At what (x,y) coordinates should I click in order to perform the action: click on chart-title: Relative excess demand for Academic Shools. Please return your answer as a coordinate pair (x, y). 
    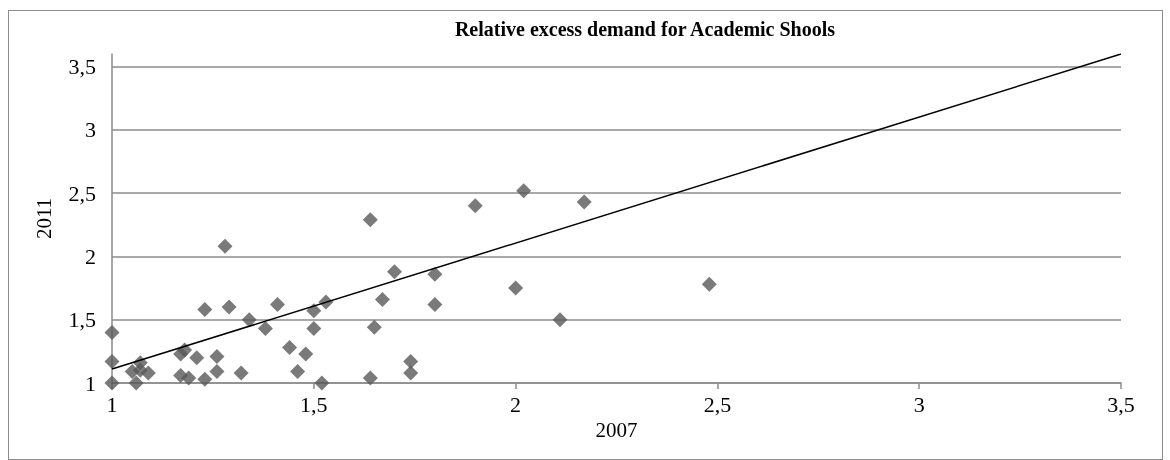
    Looking at the image, I should click on (645, 29).